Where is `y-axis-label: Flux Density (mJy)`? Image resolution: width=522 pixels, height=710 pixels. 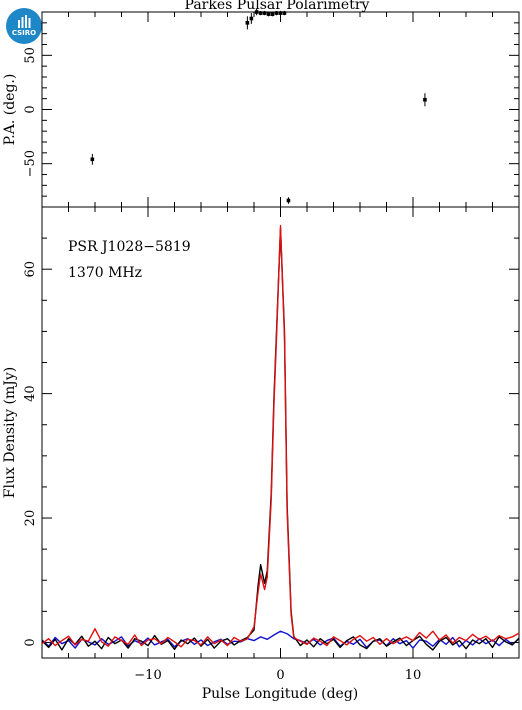 y-axis-label: Flux Density (mJy) is located at coordinates (10, 432).